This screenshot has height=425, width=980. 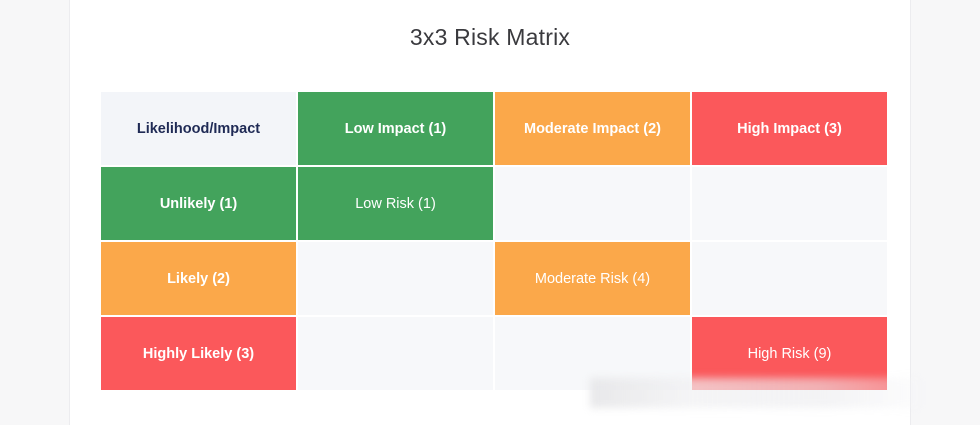 I want to click on likelihood-header-highly-likely: Highly Likely (3), so click(x=198, y=353).